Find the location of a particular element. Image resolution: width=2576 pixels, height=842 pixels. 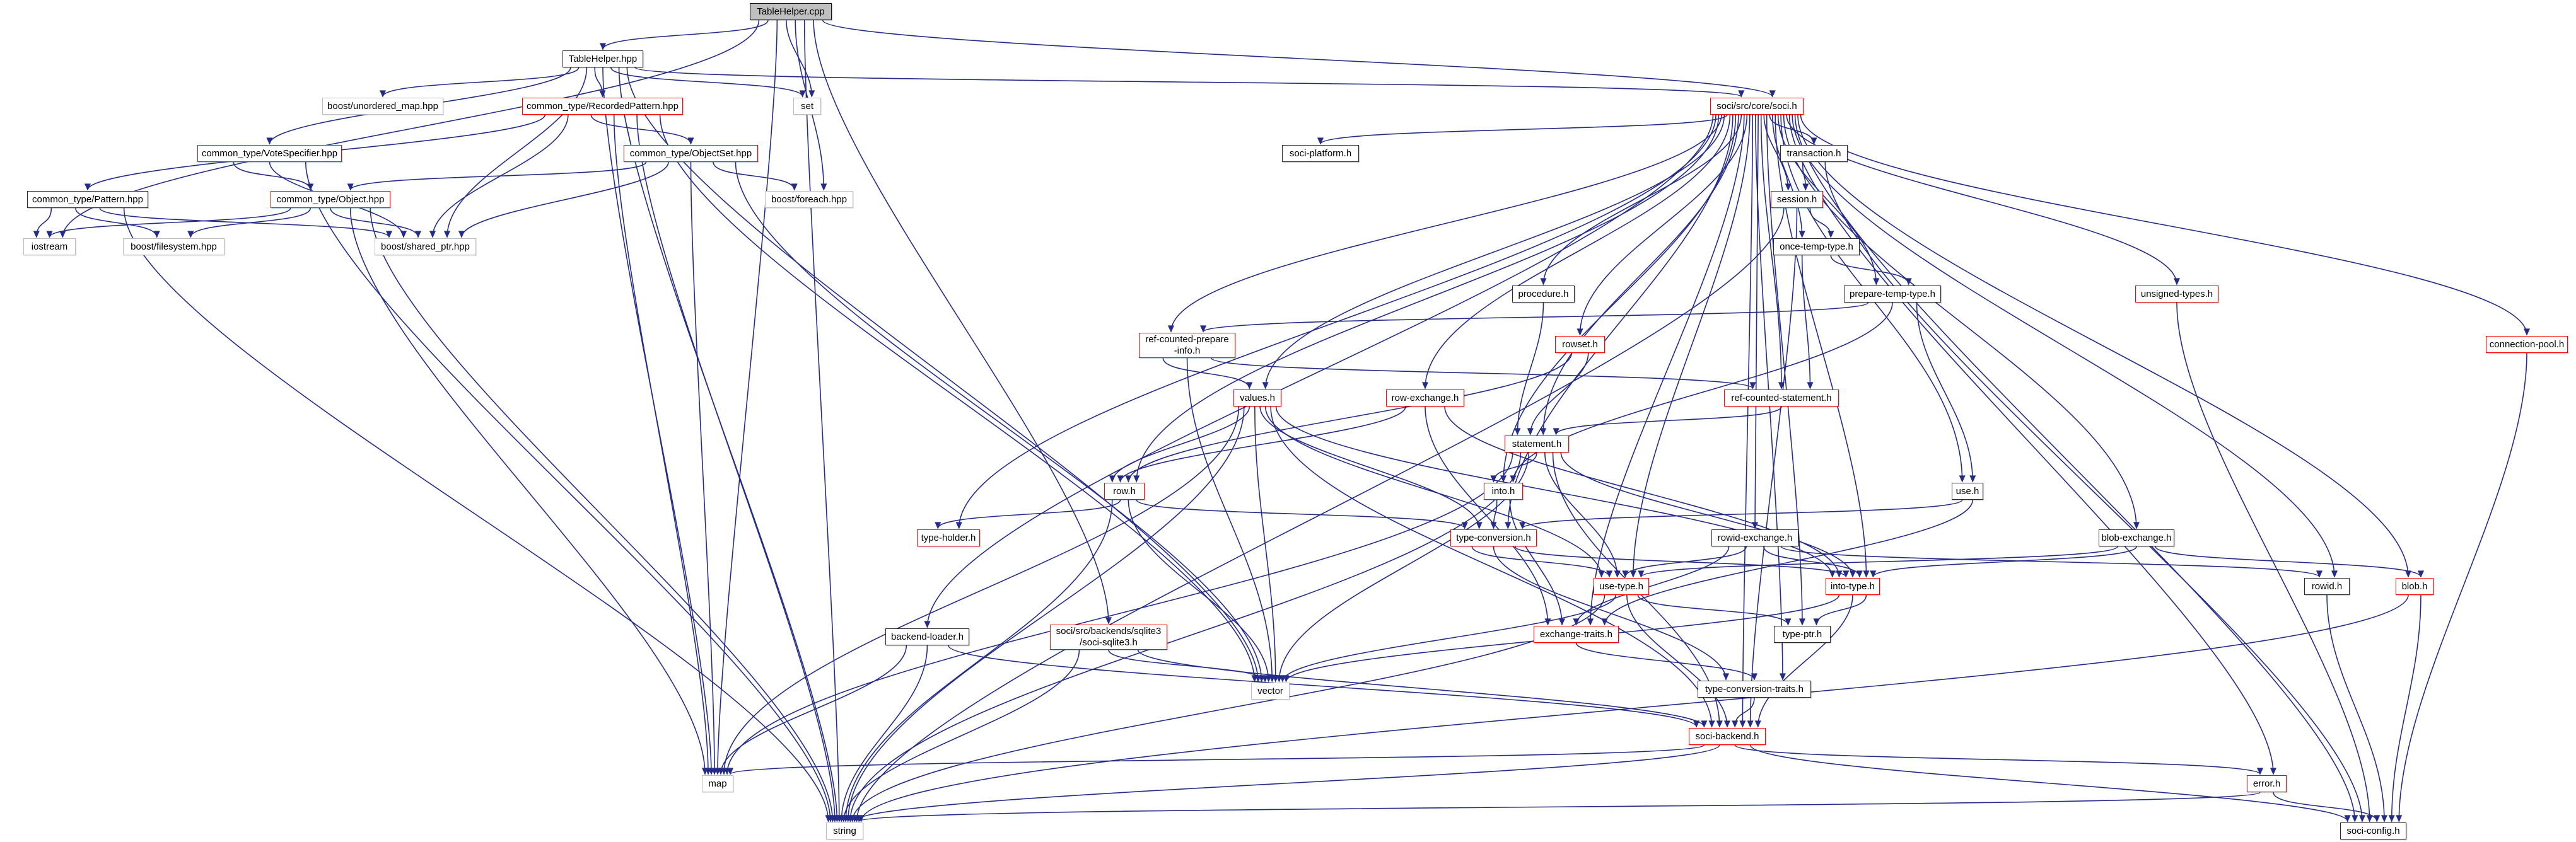

node-error: error.h is located at coordinates (2267, 784).